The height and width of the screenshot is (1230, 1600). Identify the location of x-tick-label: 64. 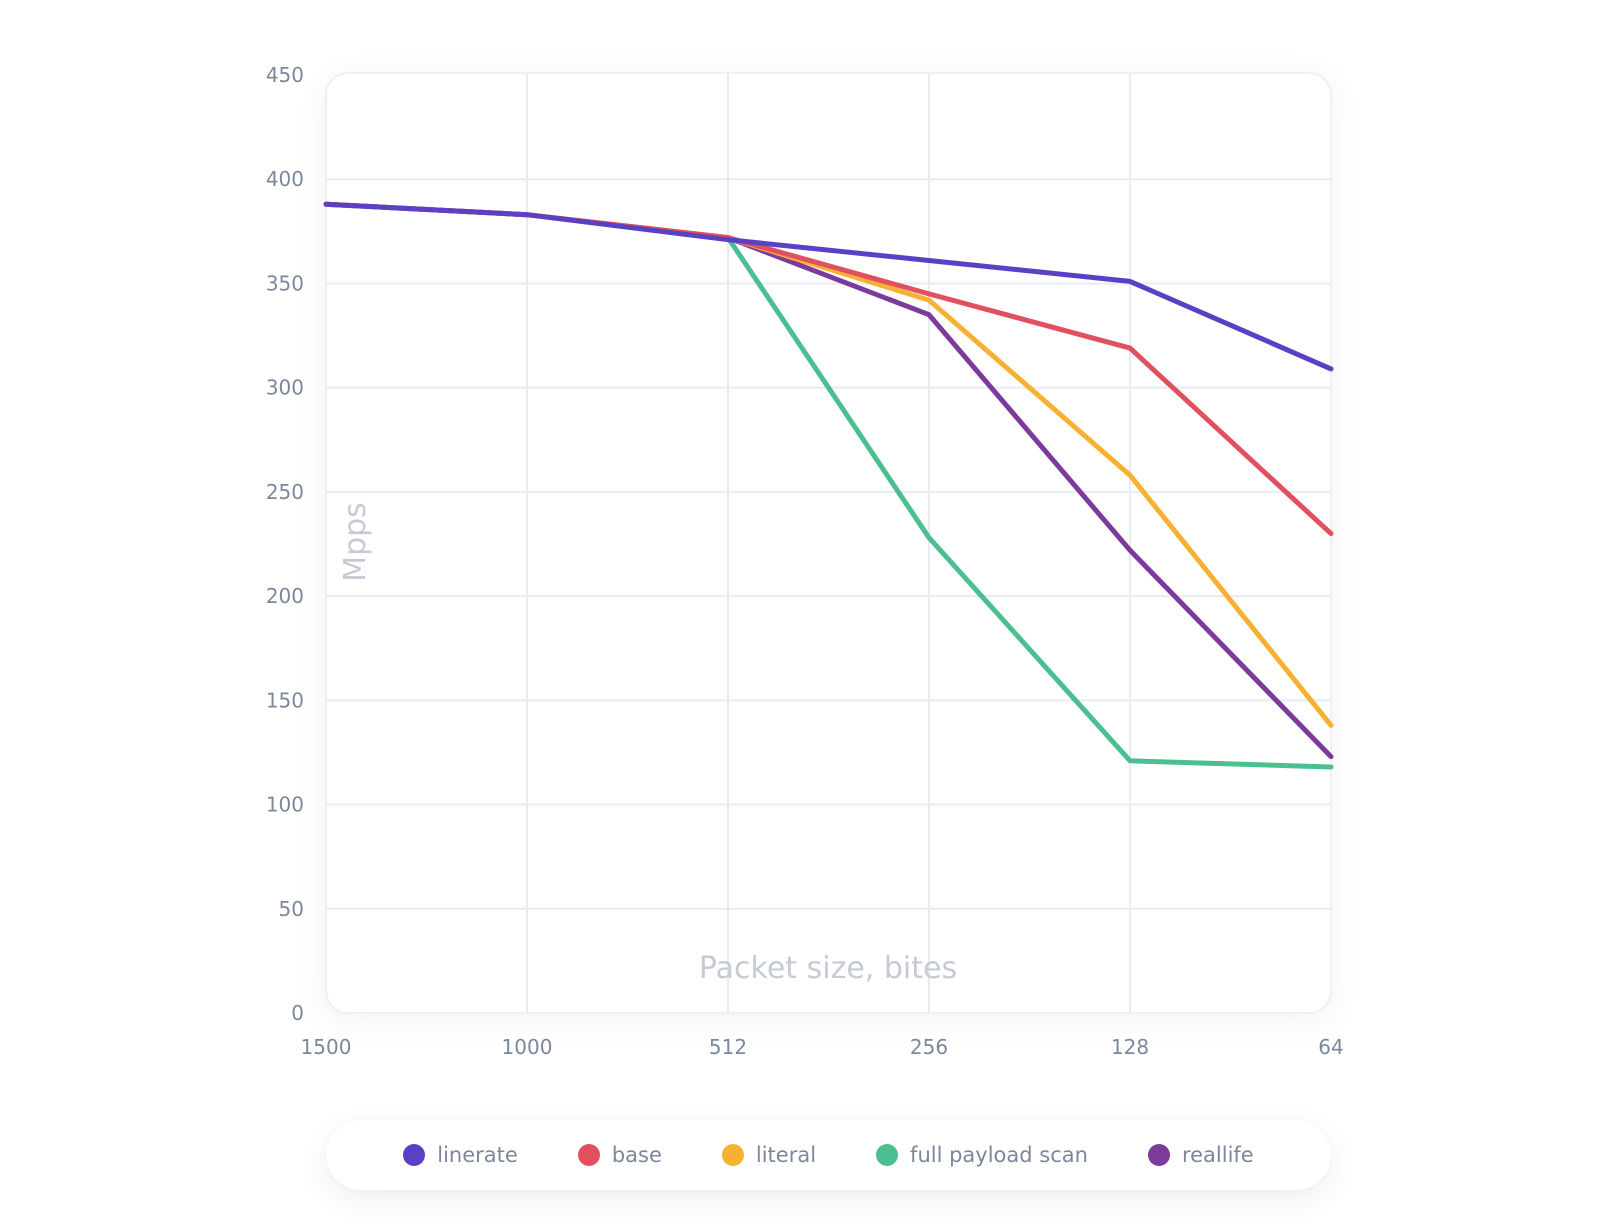
(1330, 1047).